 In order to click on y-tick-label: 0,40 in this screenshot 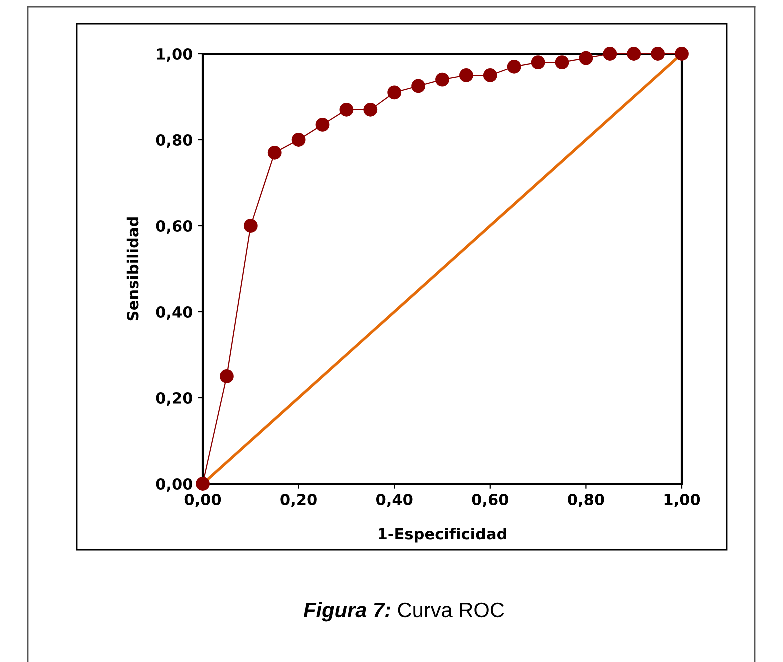, I will do `click(174, 313)`.